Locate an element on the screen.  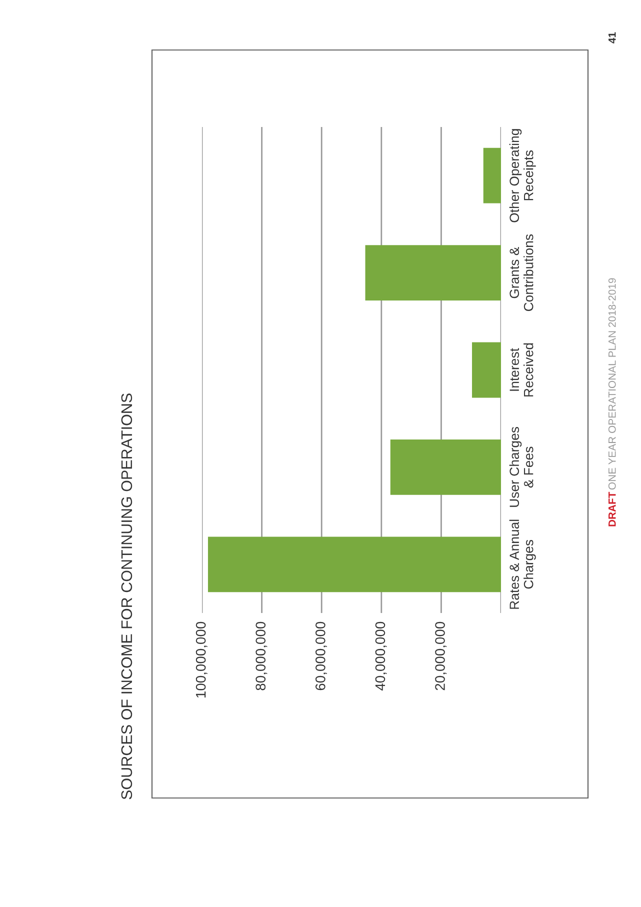
x-tick-label: 60,000,000 is located at coordinates (321, 656).